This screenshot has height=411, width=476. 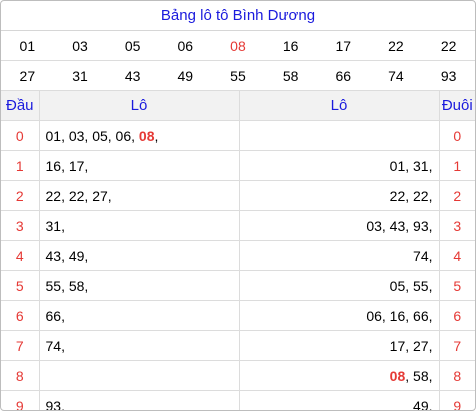 I want to click on header-duoi: Đuôi, so click(x=457, y=106).